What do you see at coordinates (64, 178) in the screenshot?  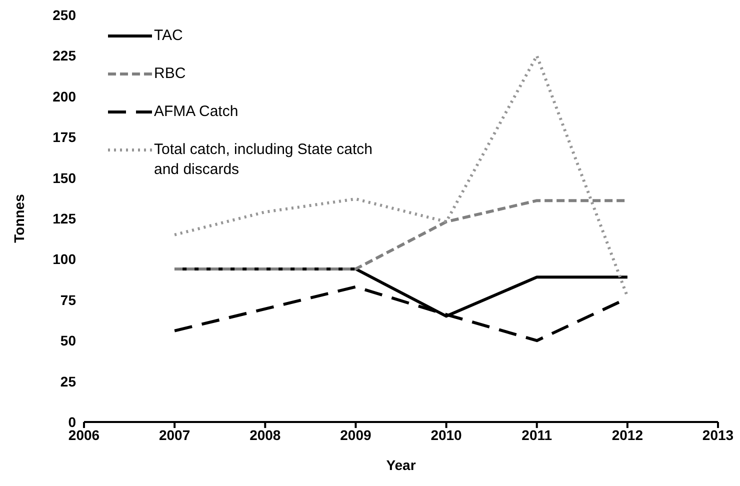 I see `y-tick-label: 150` at bounding box center [64, 178].